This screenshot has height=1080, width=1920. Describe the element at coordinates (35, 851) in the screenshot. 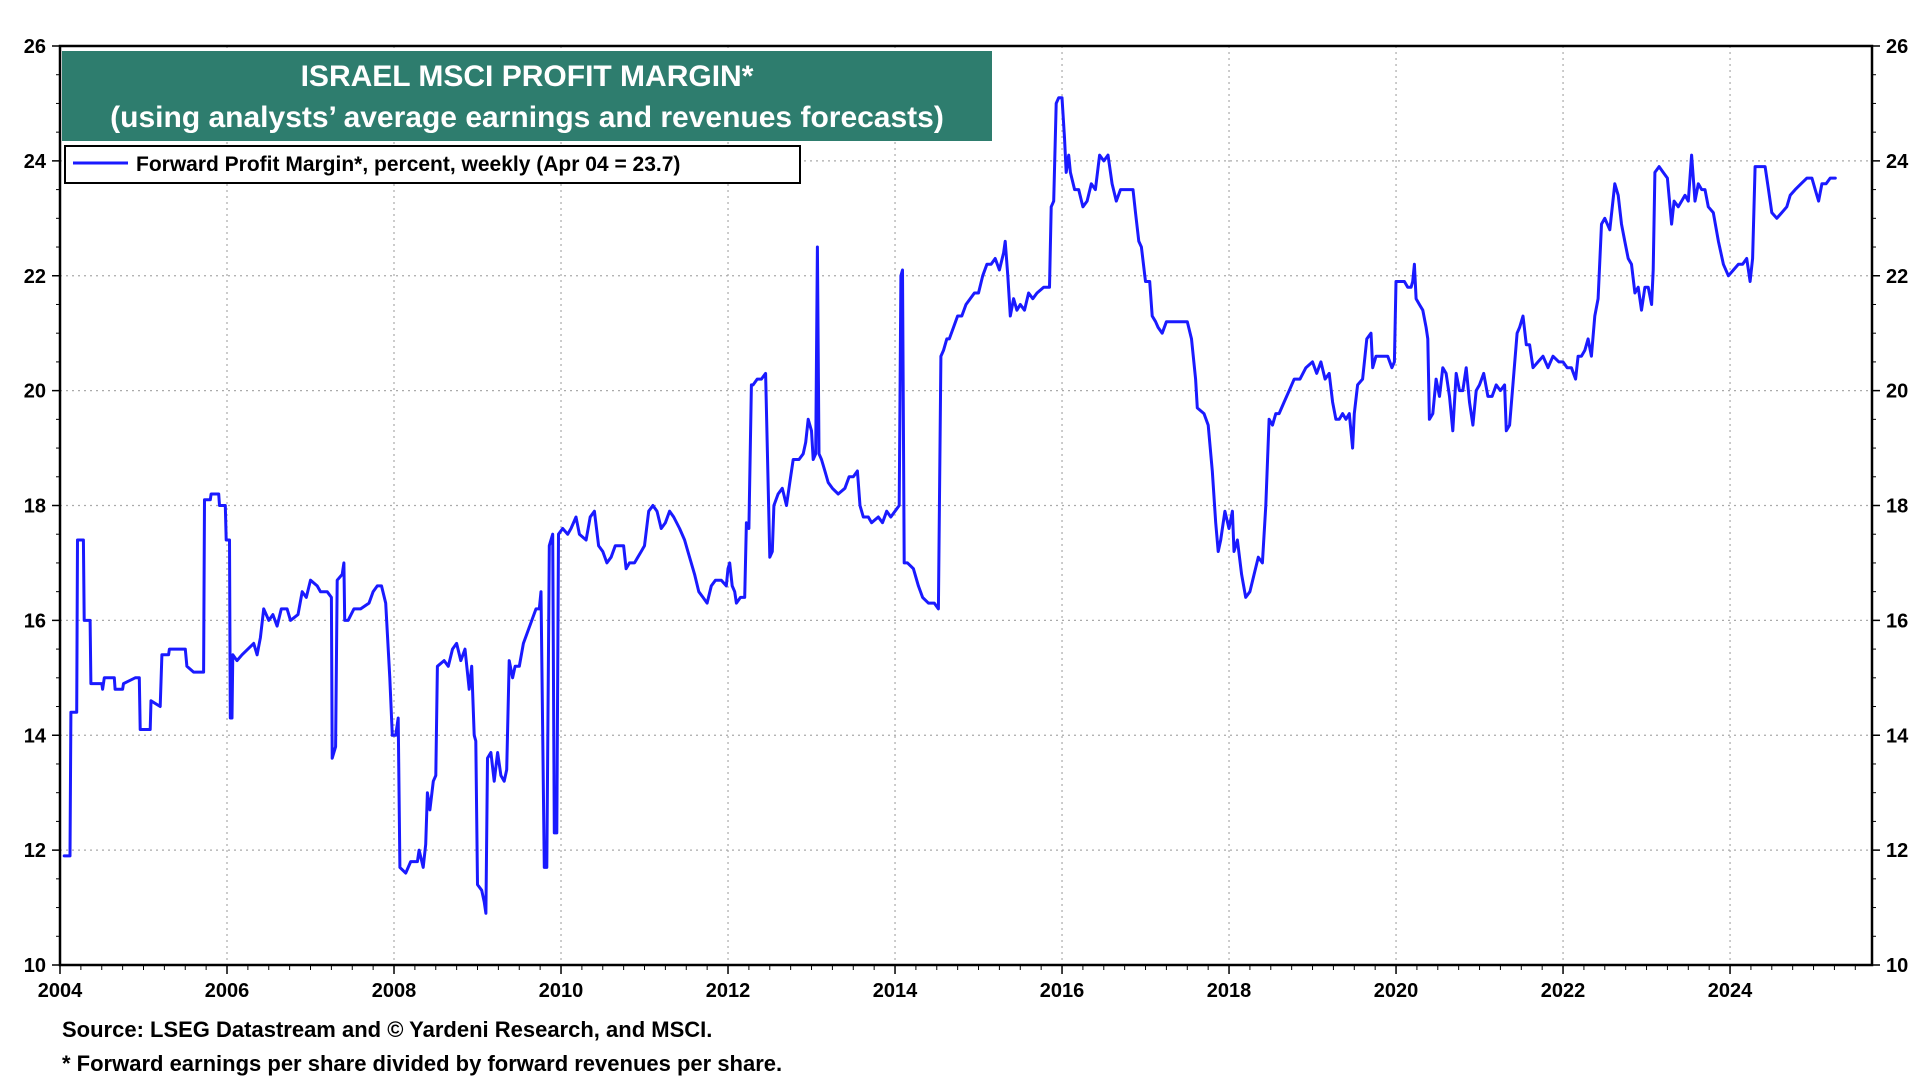

I see `y-tick-label-left: 12` at that location.